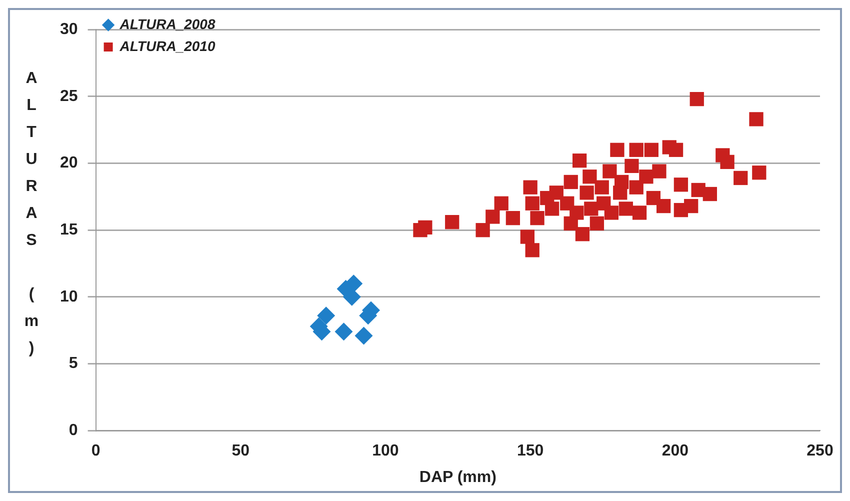 This screenshot has height=501, width=850. Describe the element at coordinates (167, 46) in the screenshot. I see `legend-label: ALTURA_2010` at that location.